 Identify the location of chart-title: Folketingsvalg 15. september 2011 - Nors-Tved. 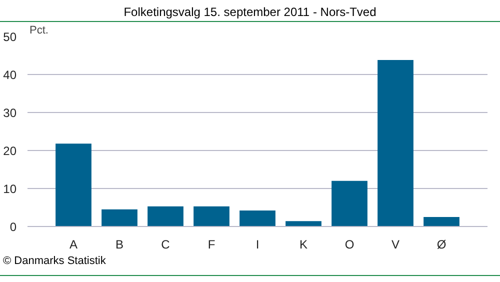
(250, 12).